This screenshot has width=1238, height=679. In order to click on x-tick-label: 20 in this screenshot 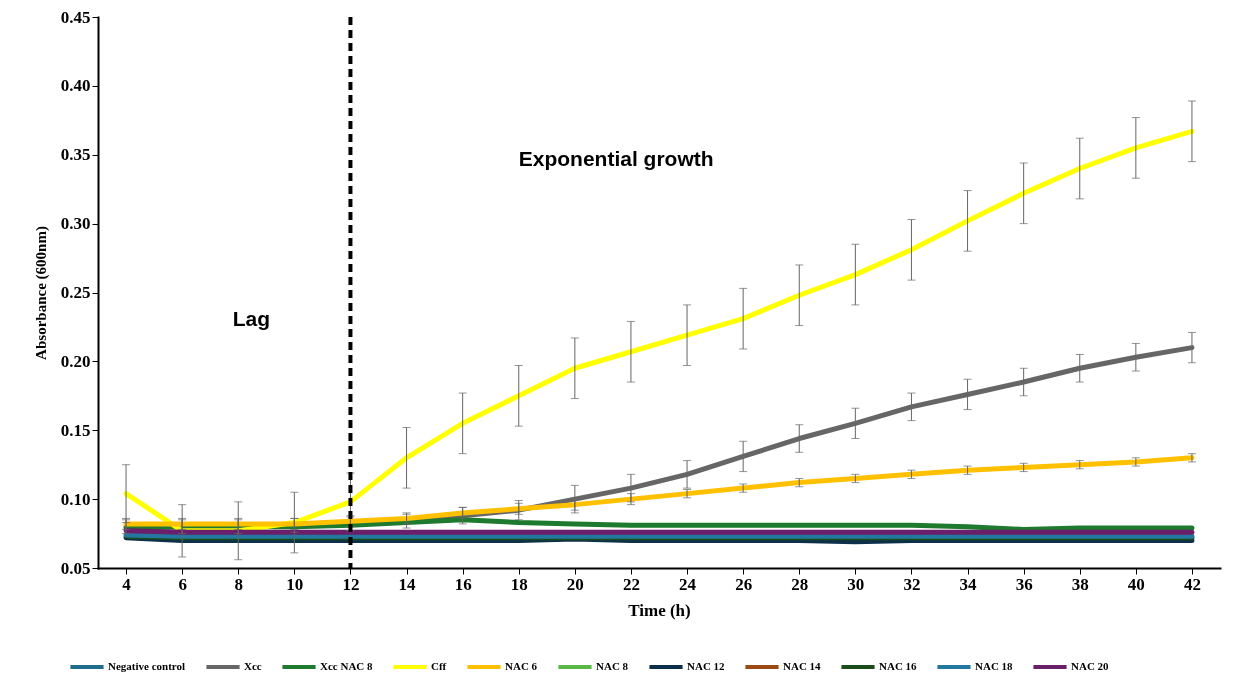, I will do `click(575, 584)`.